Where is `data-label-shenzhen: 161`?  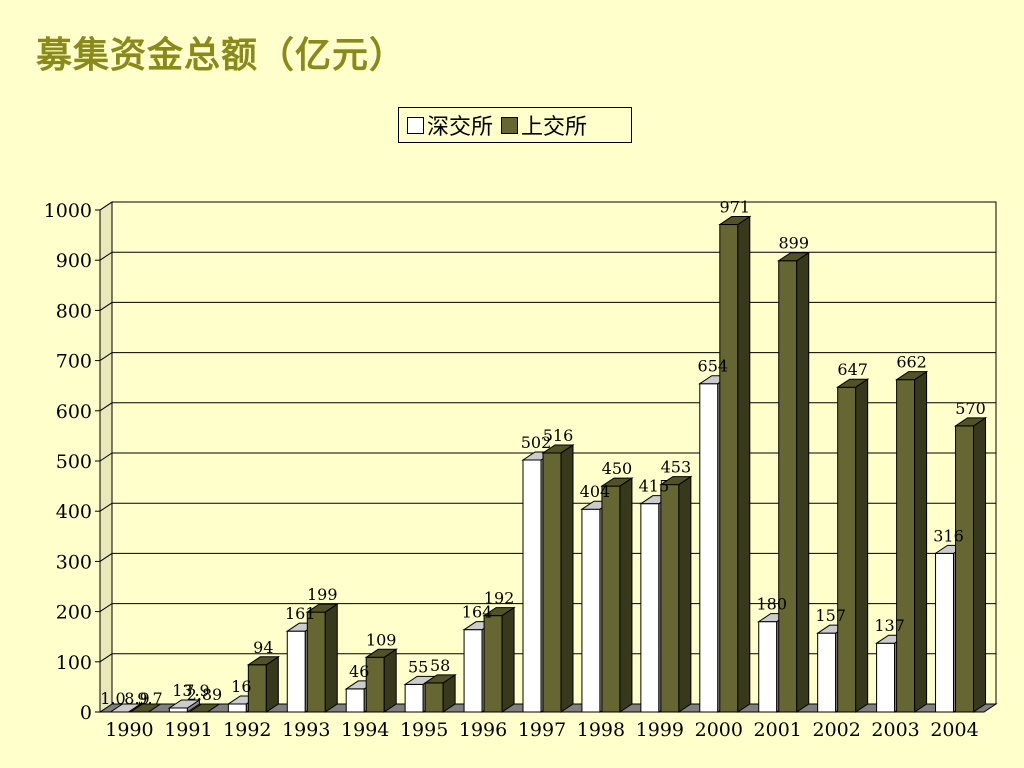
data-label-shenzhen: 161 is located at coordinates (300, 613).